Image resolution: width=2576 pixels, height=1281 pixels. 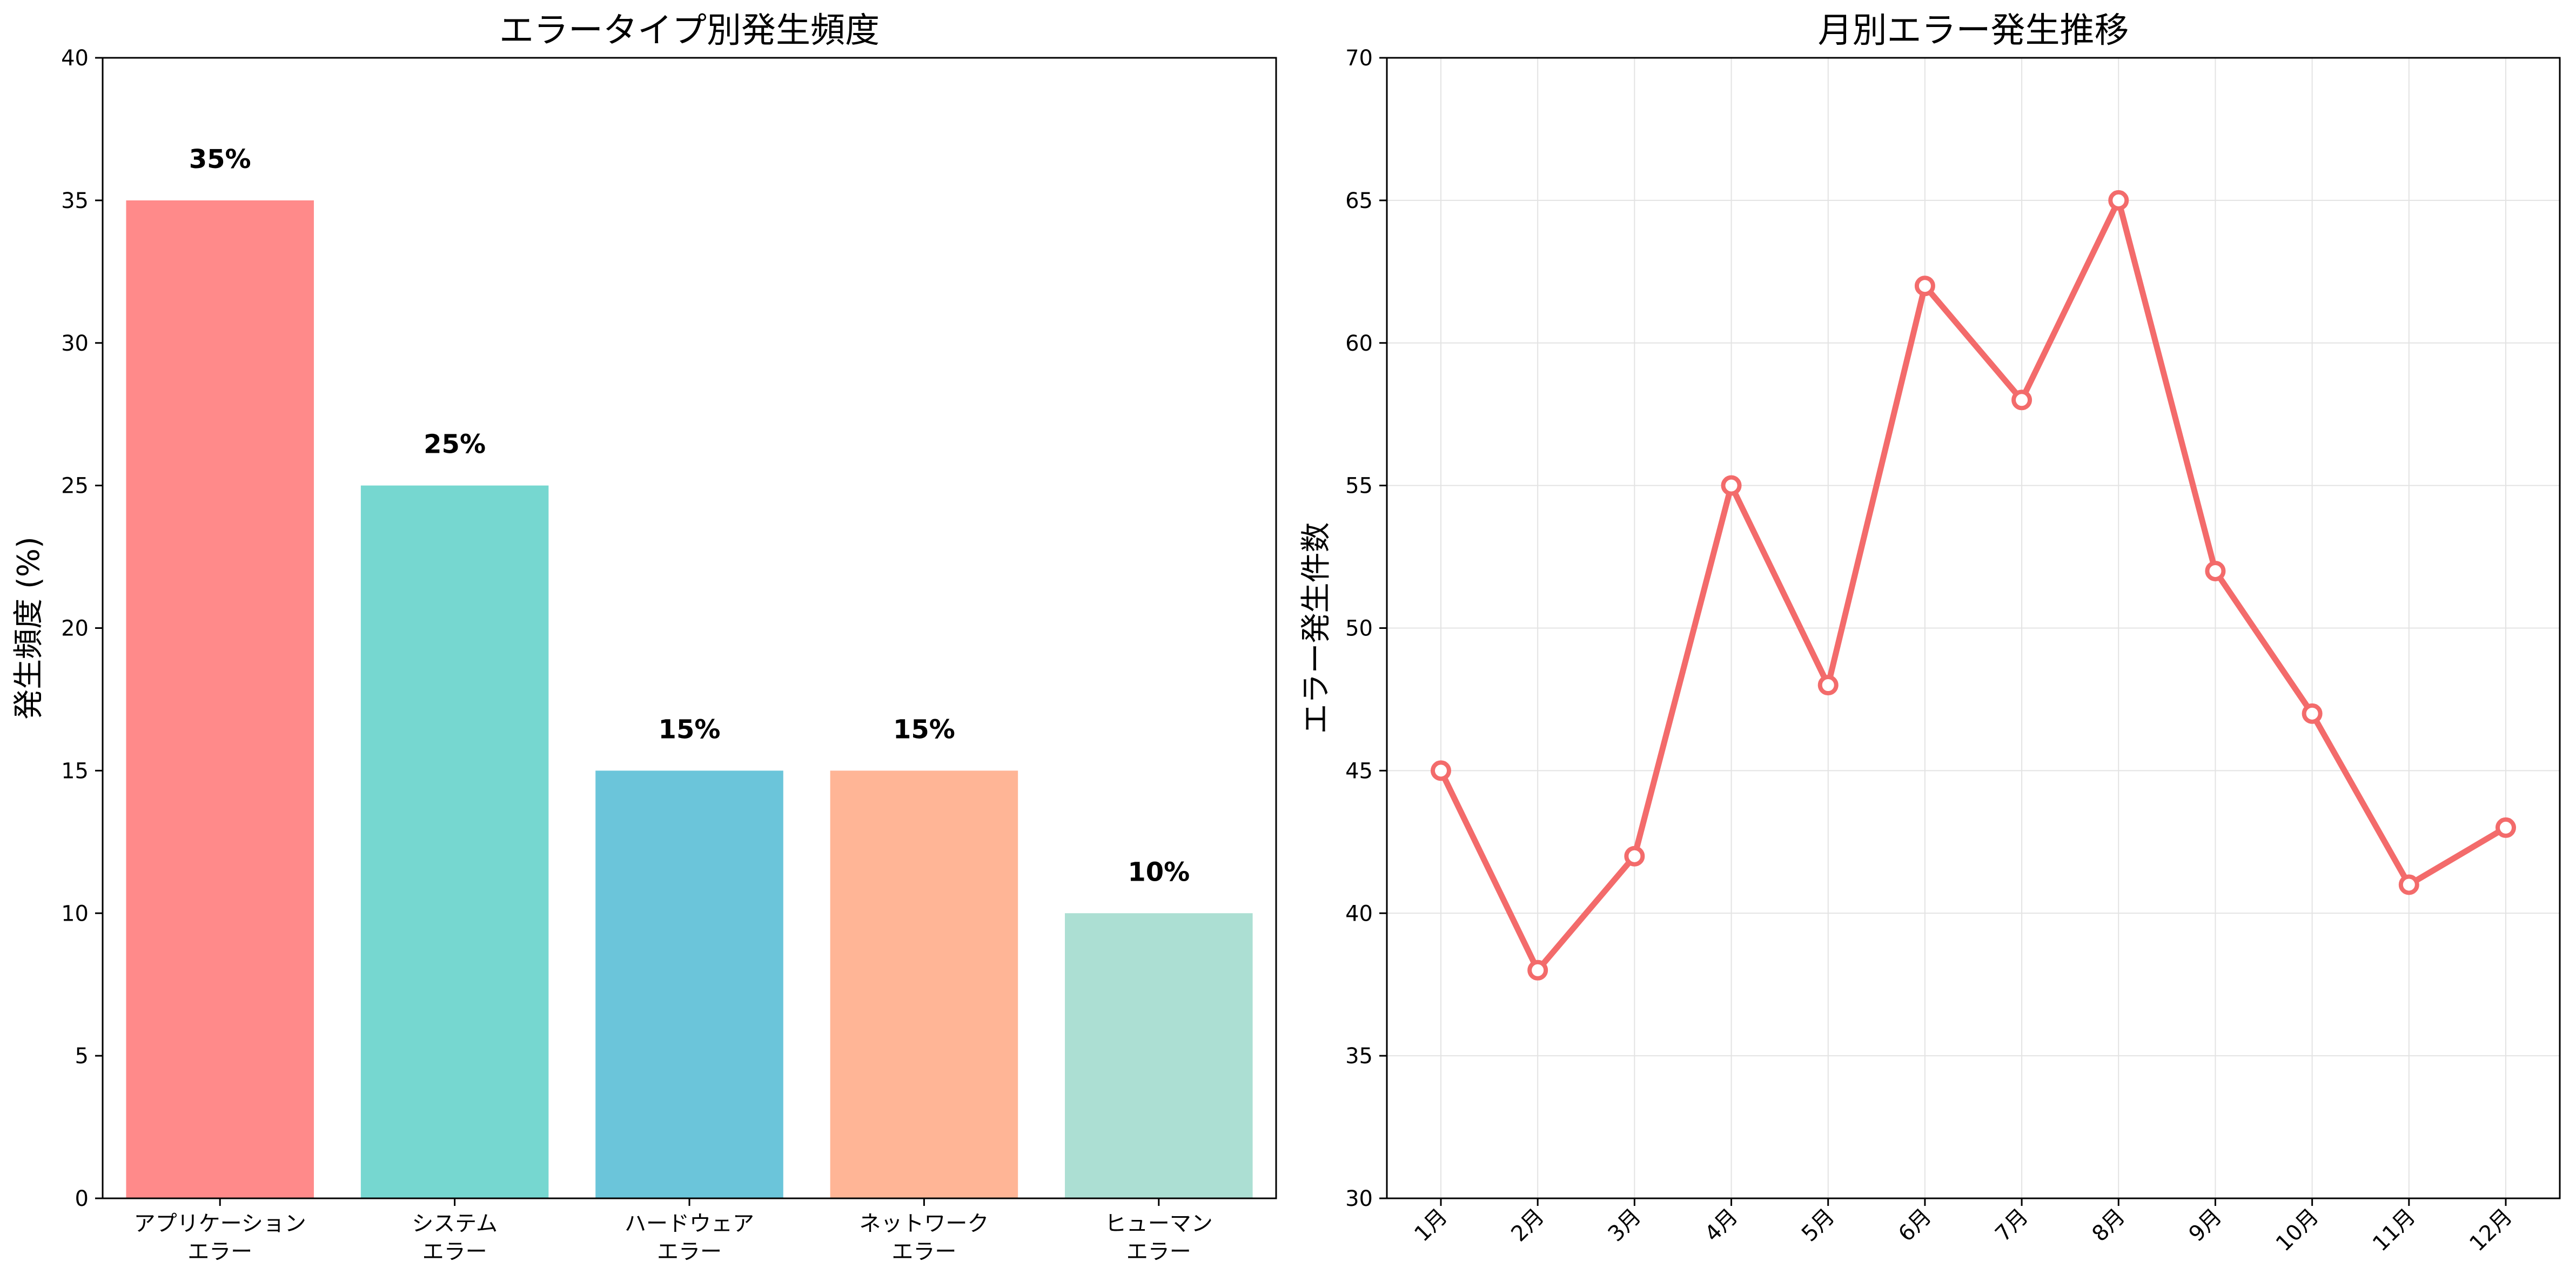 What do you see at coordinates (689, 1224) in the screenshot?
I see `bar-category-label: ハードウェア` at bounding box center [689, 1224].